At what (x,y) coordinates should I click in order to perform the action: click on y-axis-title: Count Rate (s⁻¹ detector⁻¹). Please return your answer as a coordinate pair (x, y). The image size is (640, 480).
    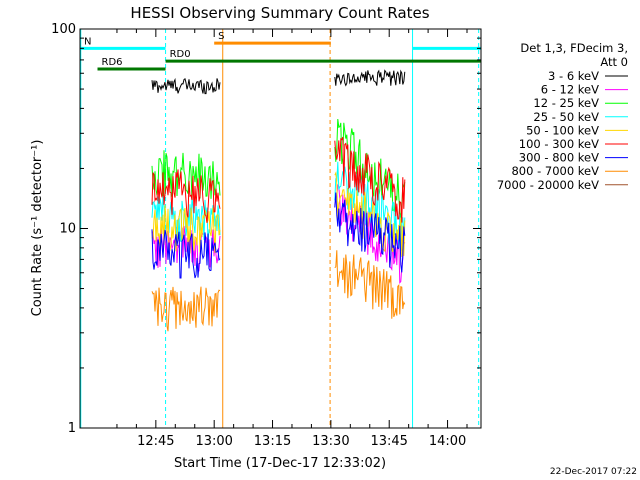
    Looking at the image, I should click on (37, 228).